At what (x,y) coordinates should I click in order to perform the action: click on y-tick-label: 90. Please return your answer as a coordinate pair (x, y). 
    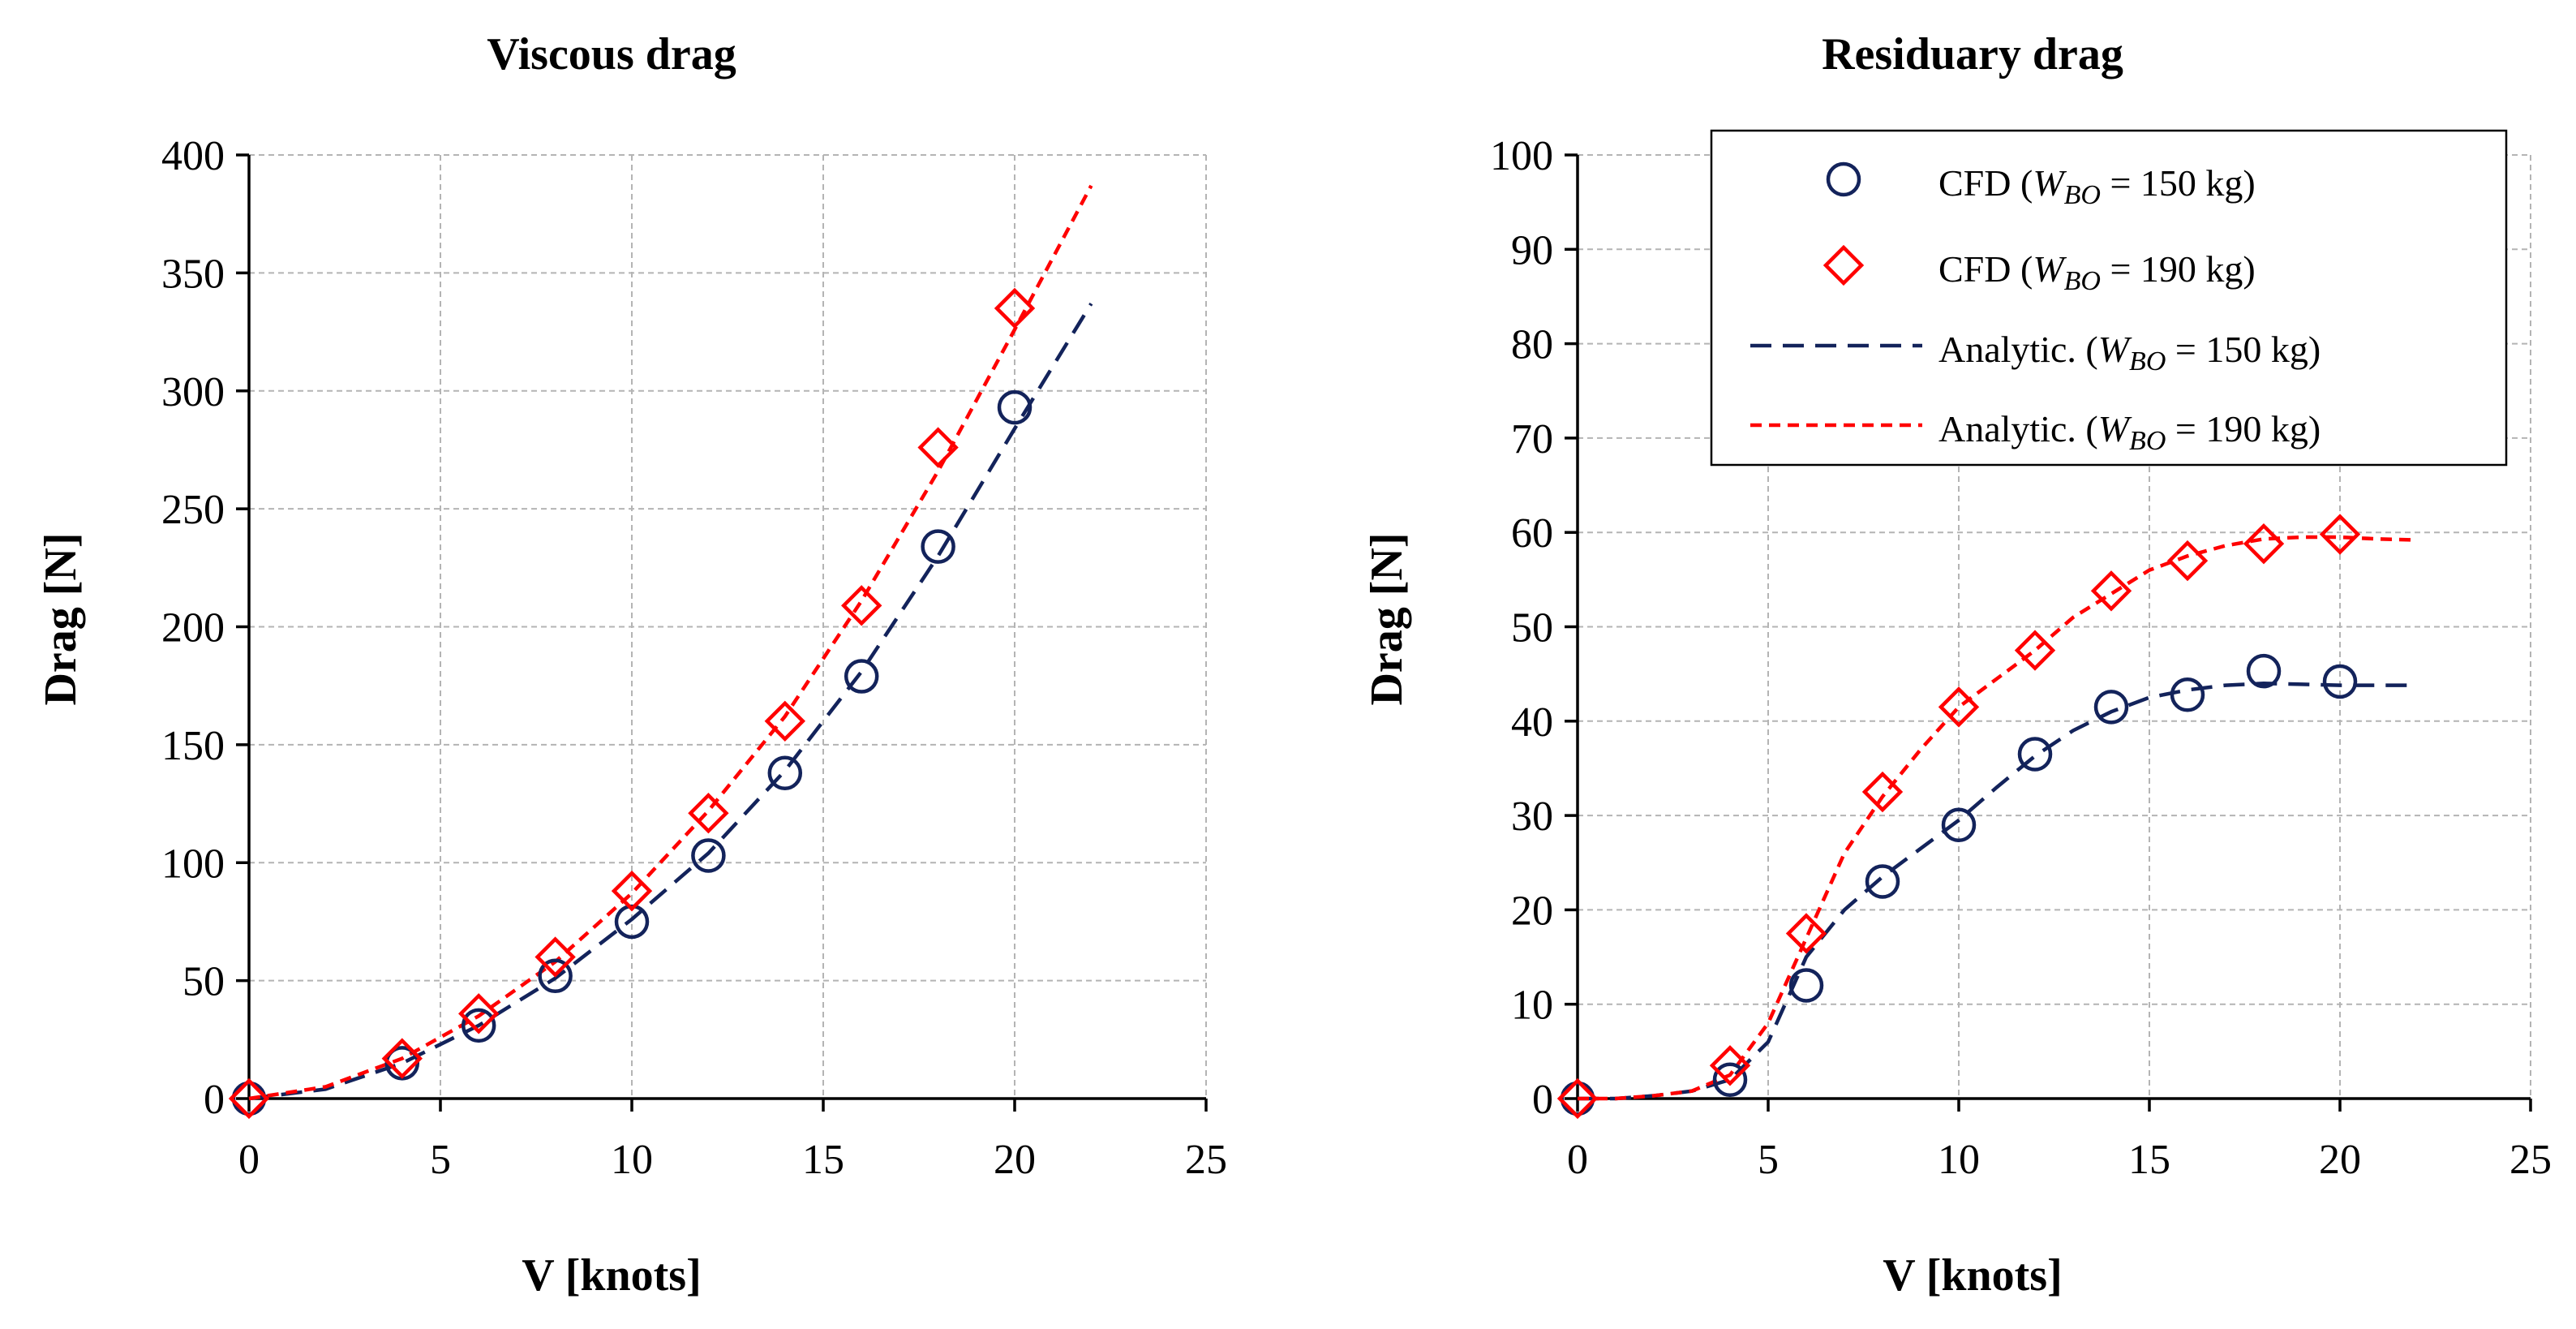
    Looking at the image, I should click on (1532, 250).